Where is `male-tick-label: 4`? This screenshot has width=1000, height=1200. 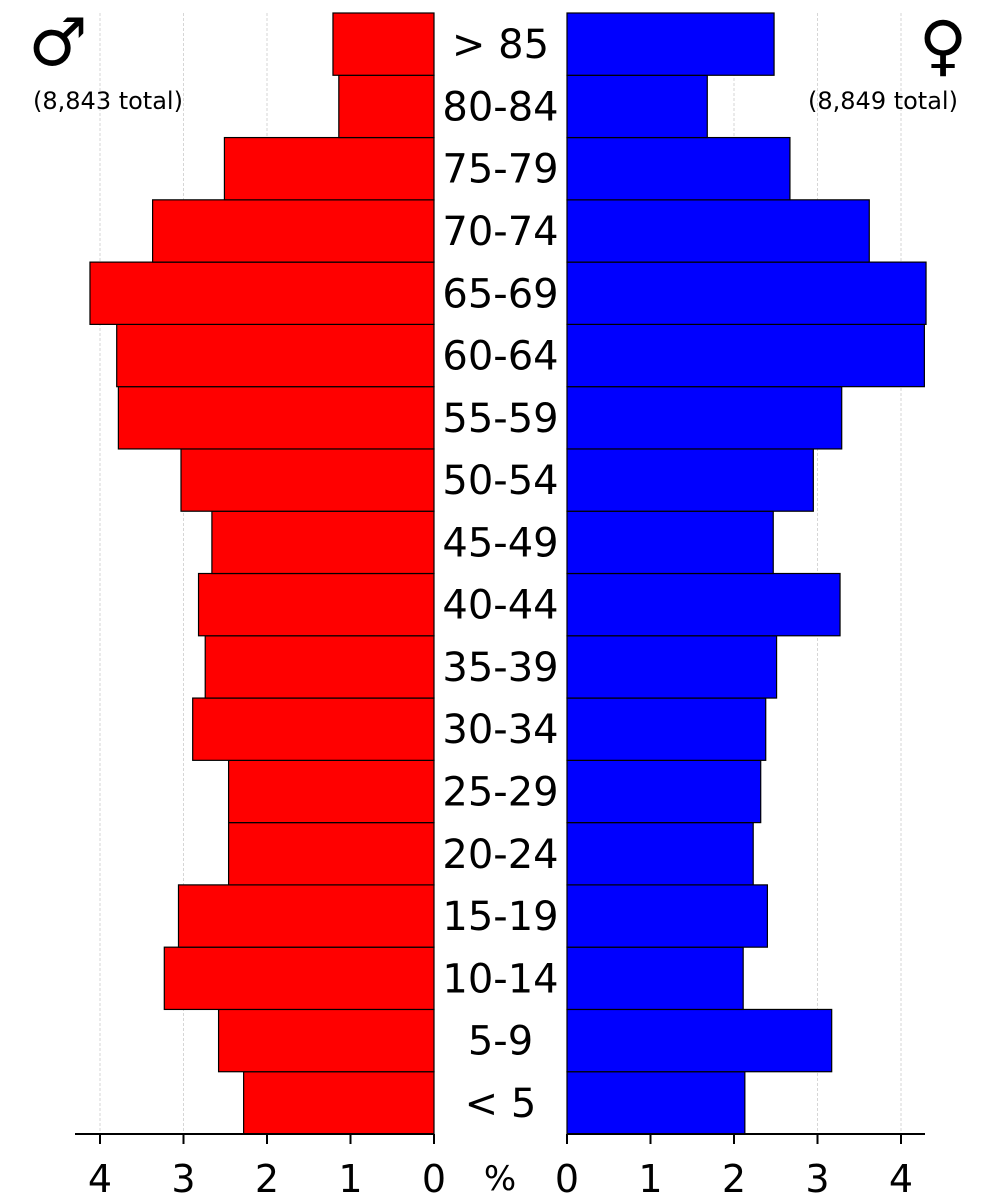
male-tick-label: 4 is located at coordinates (100, 1178).